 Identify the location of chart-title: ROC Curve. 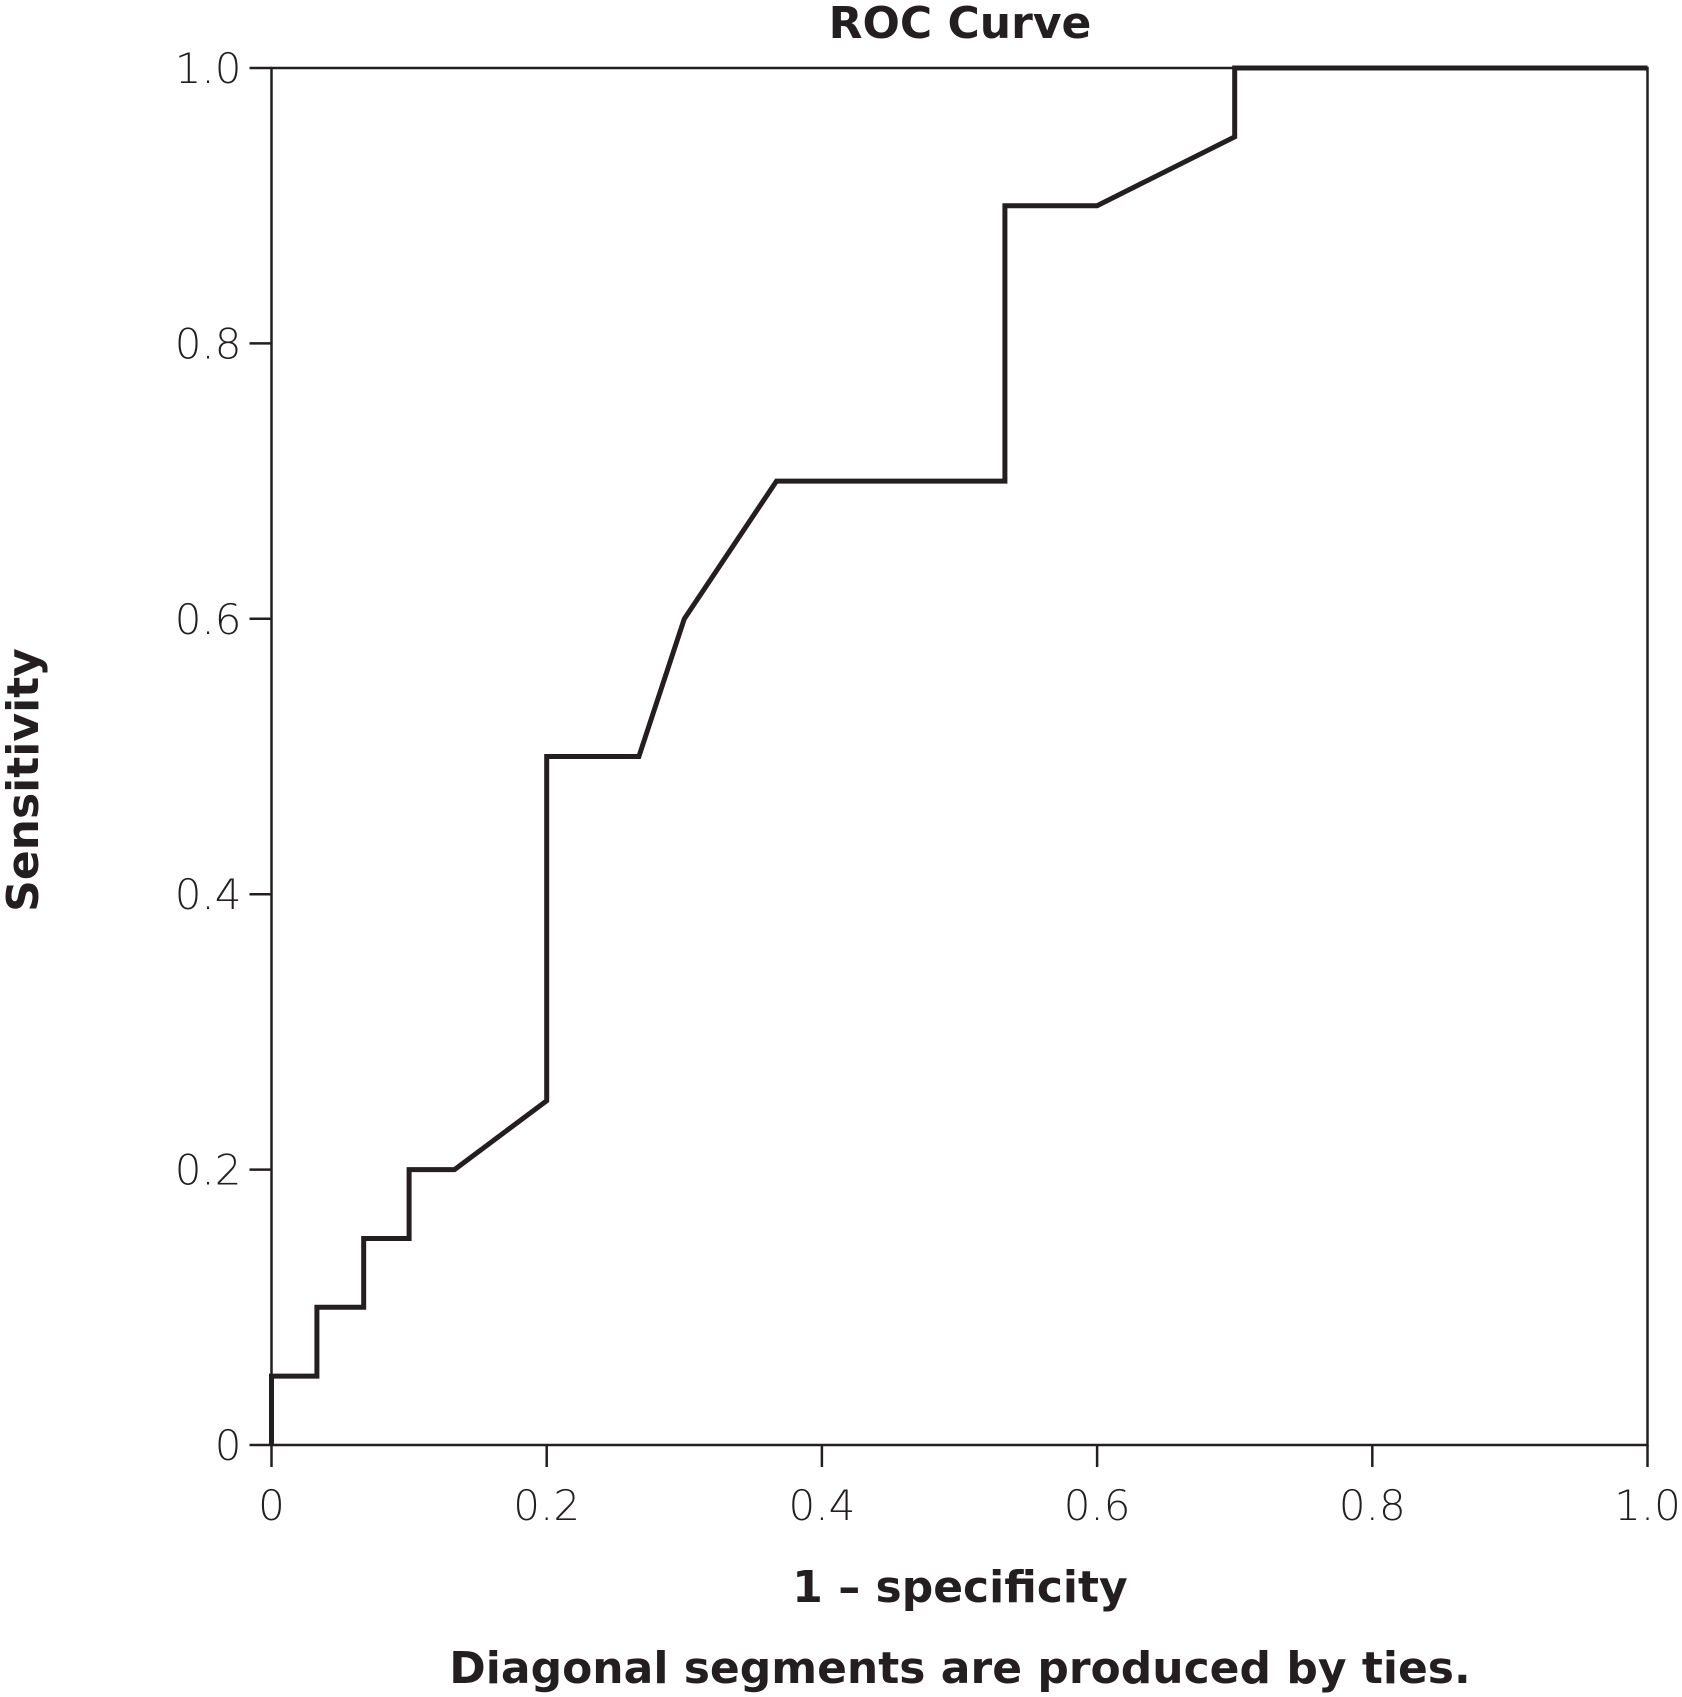
(960, 24).